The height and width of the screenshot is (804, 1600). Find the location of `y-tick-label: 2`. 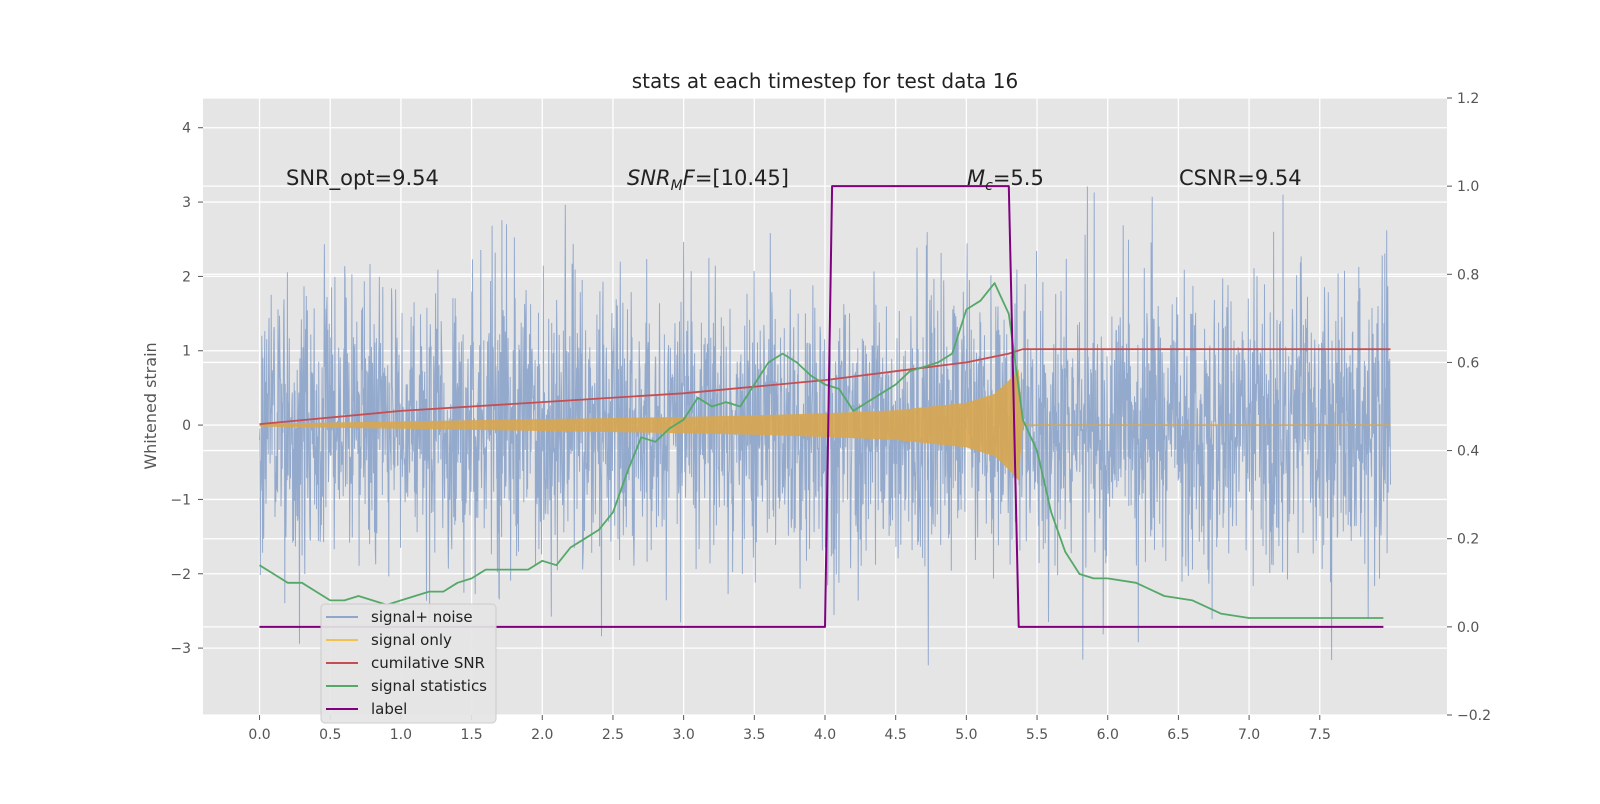

y-tick-label: 2 is located at coordinates (186, 277).